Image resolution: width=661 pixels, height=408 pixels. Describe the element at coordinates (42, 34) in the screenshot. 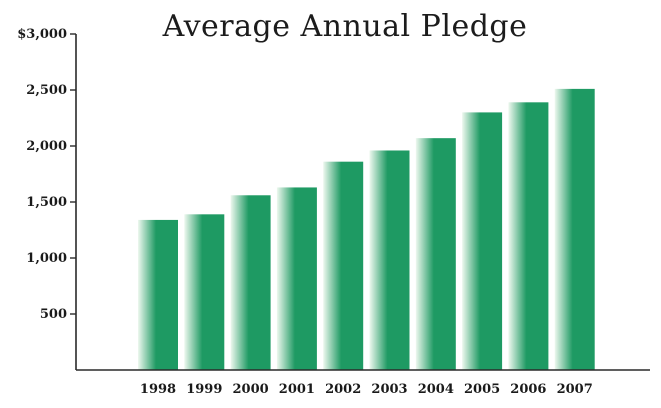

I see `y-tick-label: $3,000` at that location.